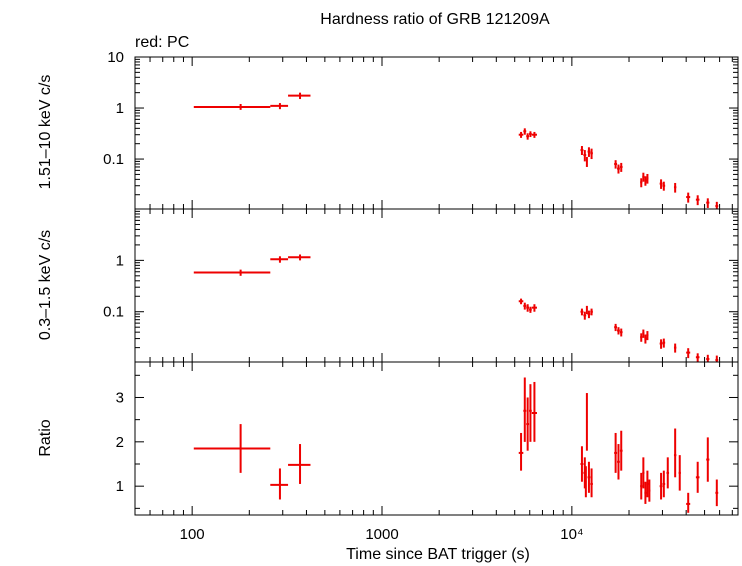 The width and height of the screenshot is (742, 566). Describe the element at coordinates (438, 554) in the screenshot. I see `x-axis-label: Time since BAT trigger (s)` at that location.